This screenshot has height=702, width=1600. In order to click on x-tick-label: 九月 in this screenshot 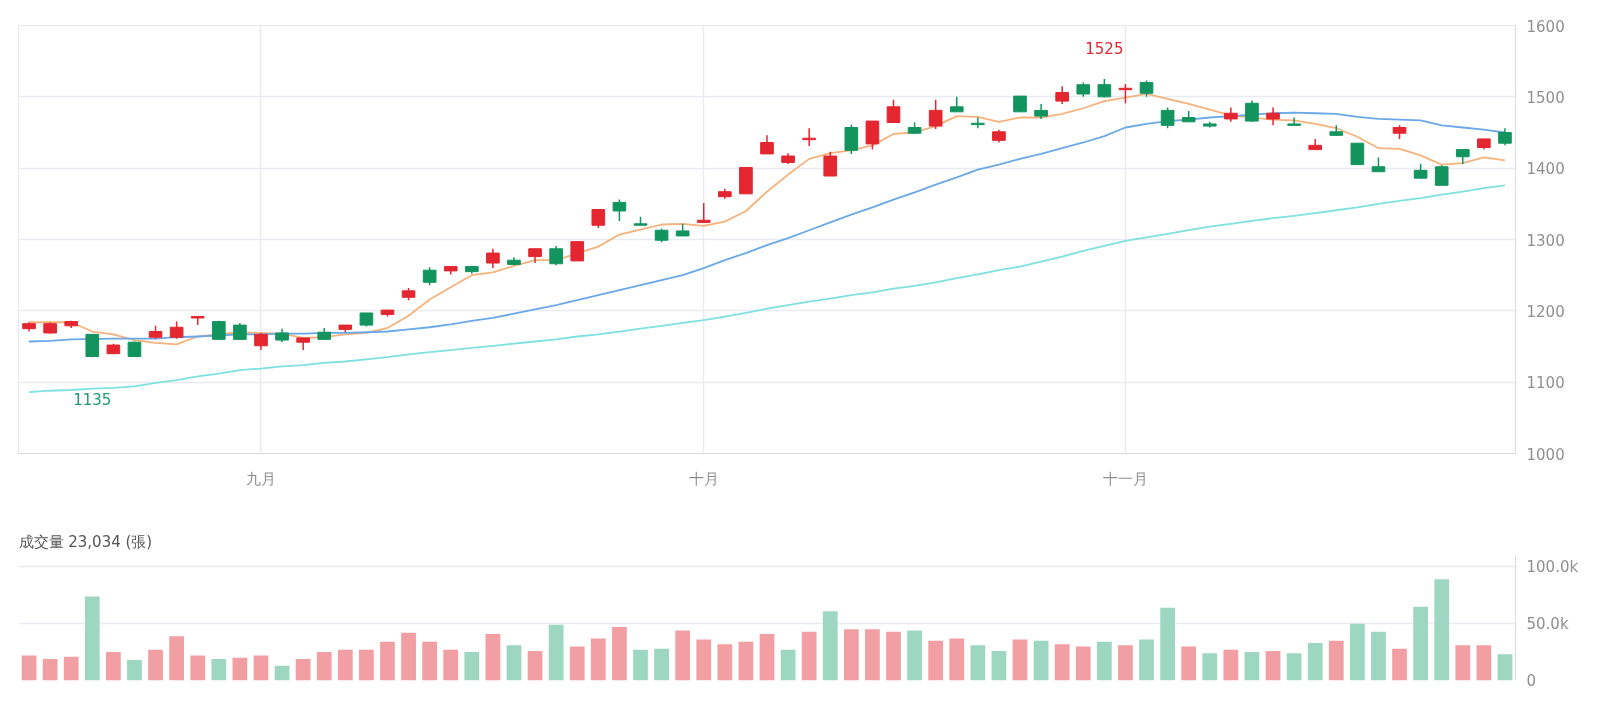, I will do `click(260, 478)`.